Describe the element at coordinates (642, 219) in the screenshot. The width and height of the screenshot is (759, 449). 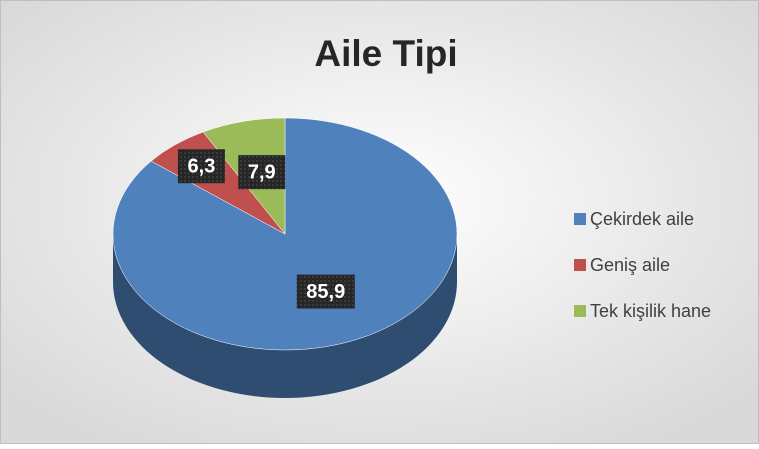
I see `legend-label: Çekirdek aile` at that location.